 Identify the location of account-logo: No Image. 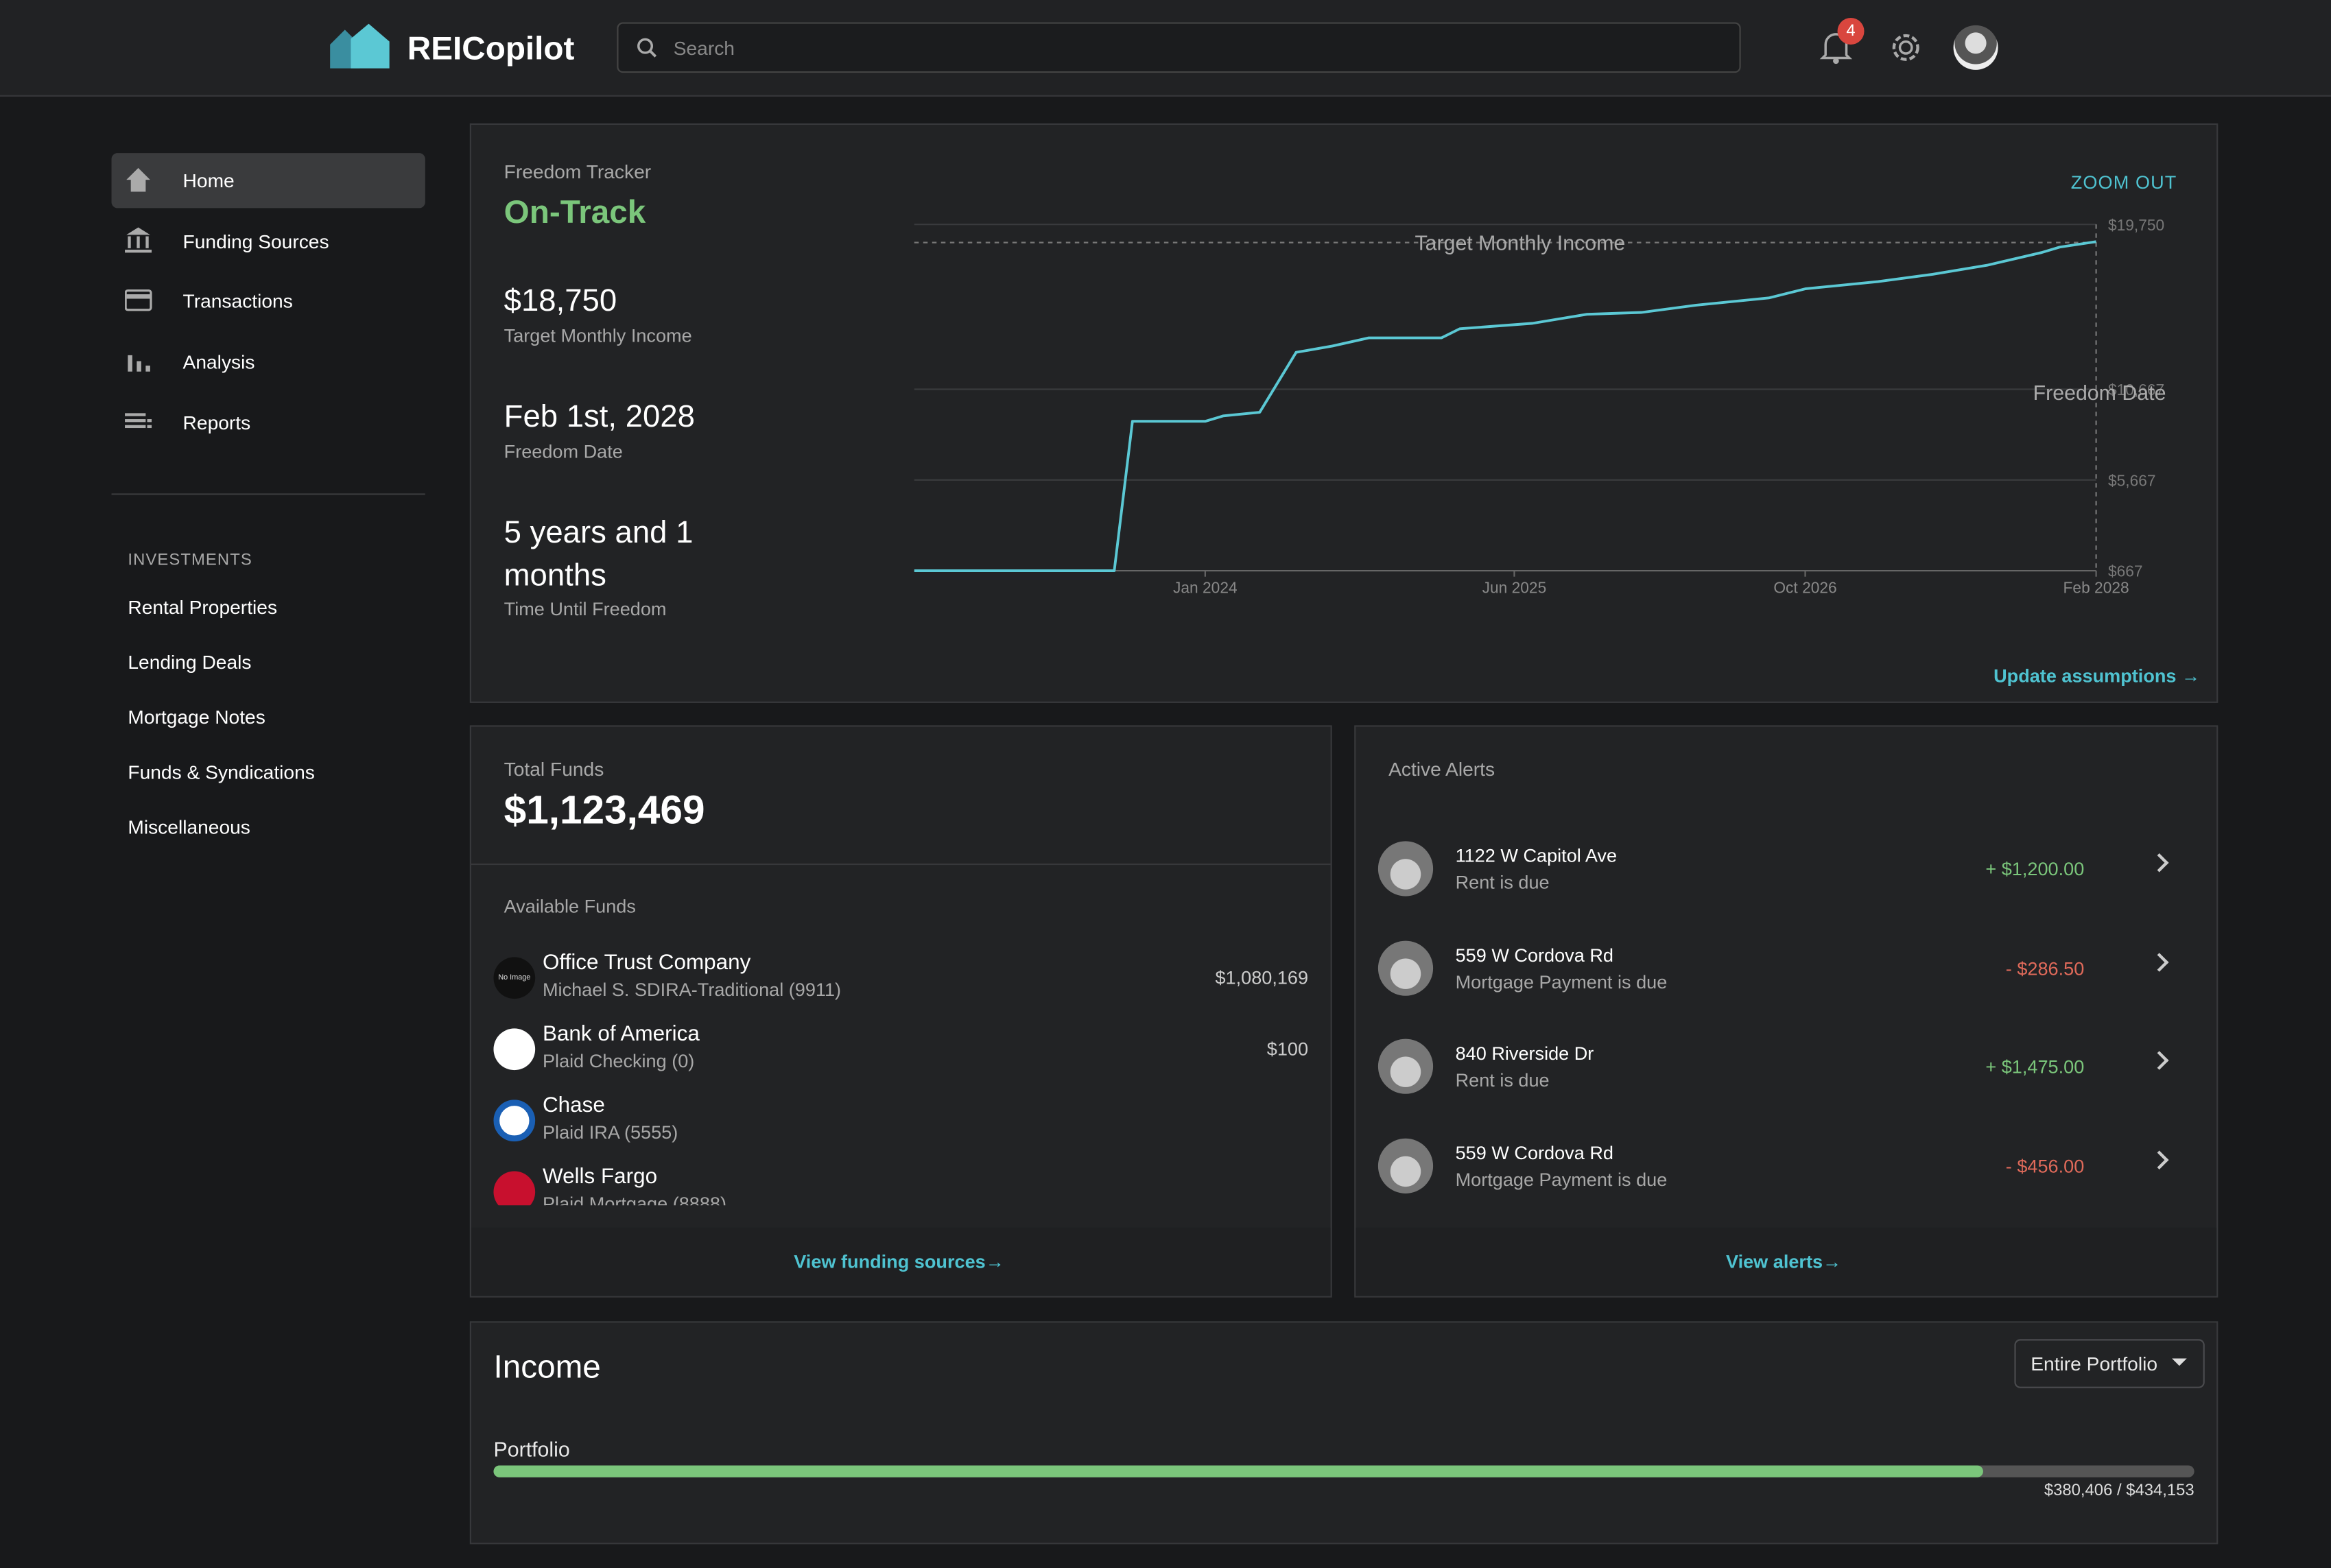
(514, 978).